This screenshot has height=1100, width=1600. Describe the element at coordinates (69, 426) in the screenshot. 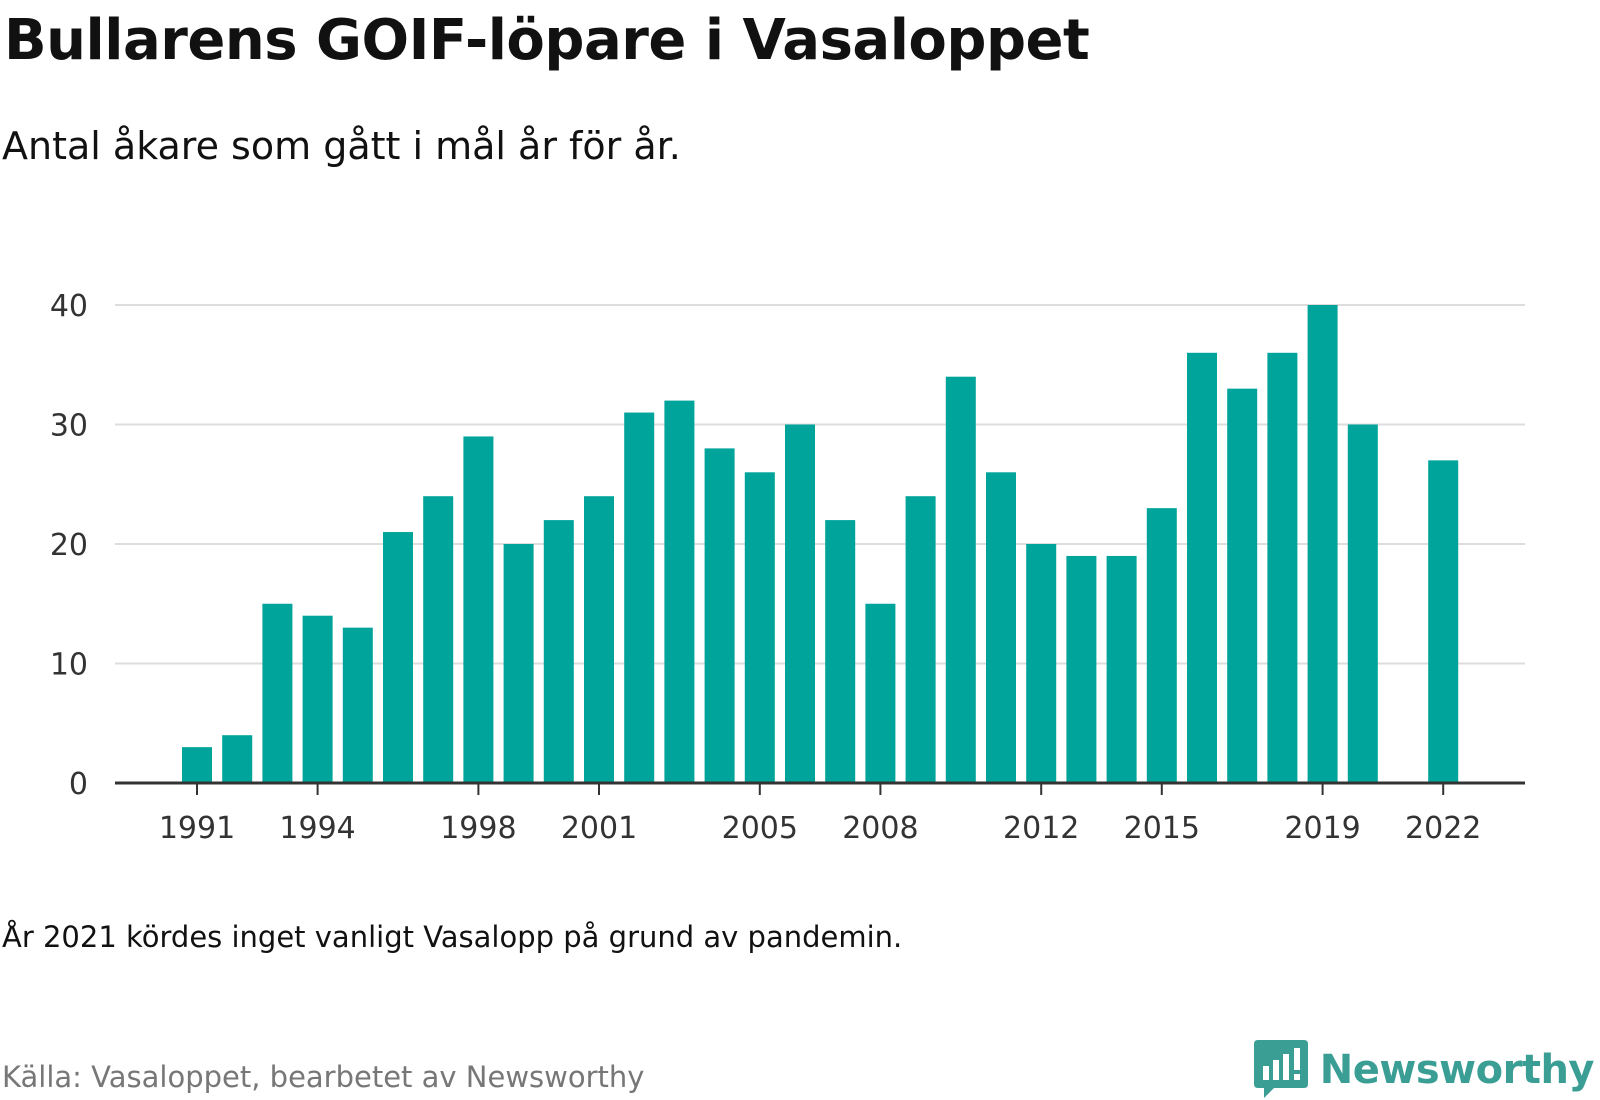

I see `y-tick-label: 30` at that location.